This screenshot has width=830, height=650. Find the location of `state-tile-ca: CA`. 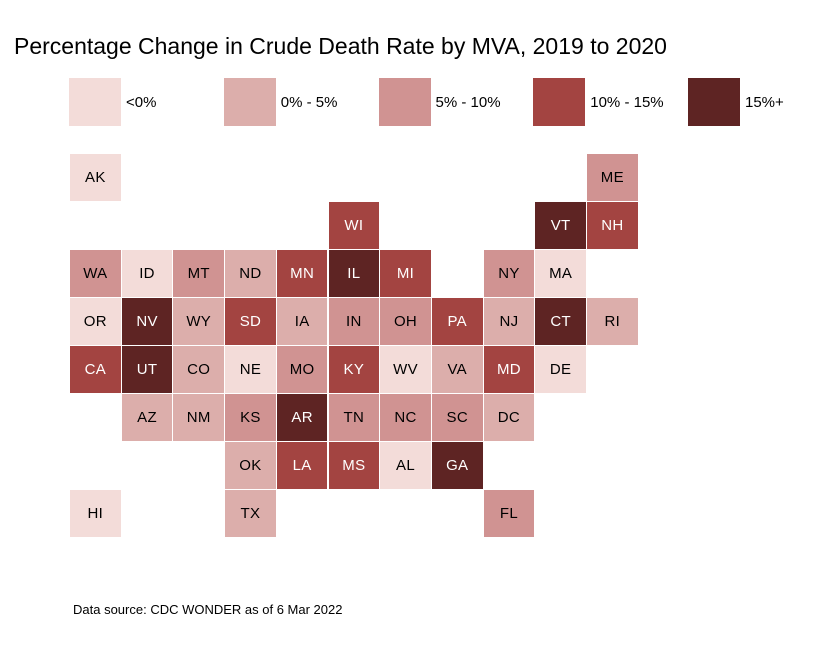

state-tile-ca: CA is located at coordinates (95, 370).